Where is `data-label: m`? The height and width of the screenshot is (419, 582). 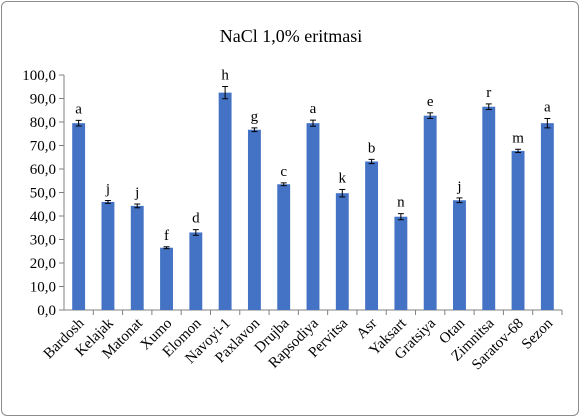 data-label: m is located at coordinates (518, 138).